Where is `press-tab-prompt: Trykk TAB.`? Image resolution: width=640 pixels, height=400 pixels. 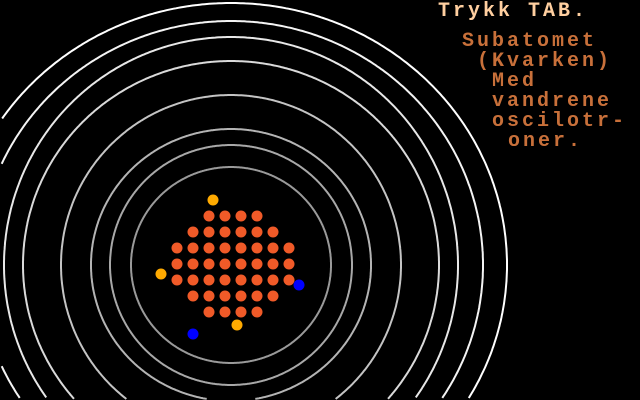 press-tab-prompt: Trykk TAB. is located at coordinates (513, 11).